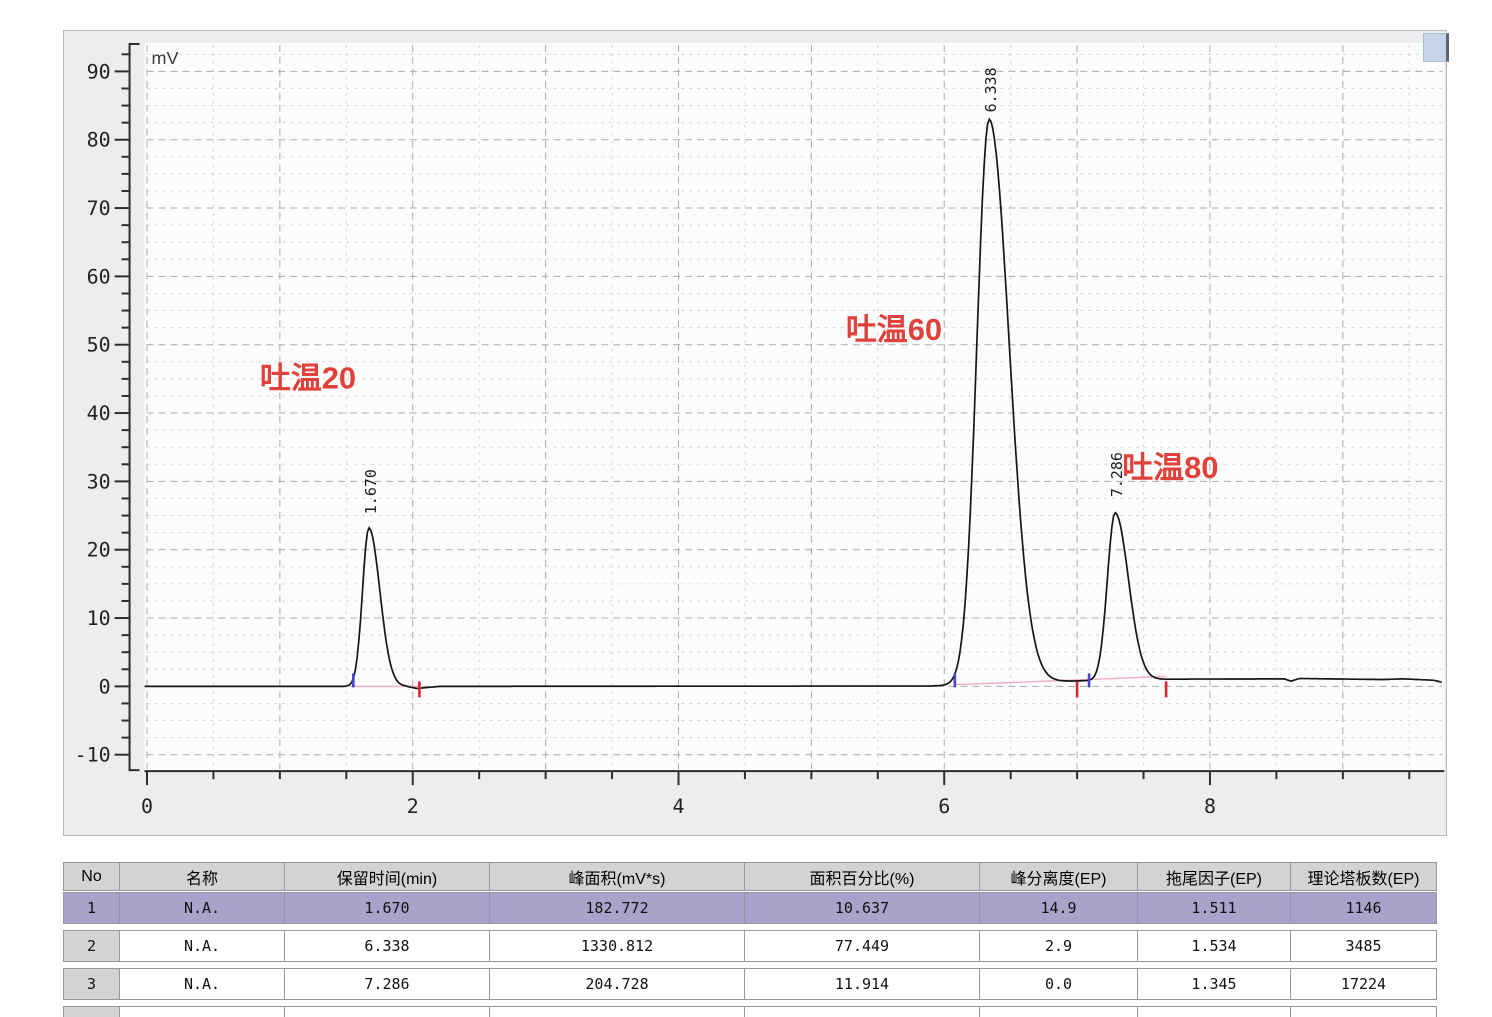 The image size is (1492, 1017). What do you see at coordinates (99, 618) in the screenshot?
I see `y-axis-tick-label: 10` at bounding box center [99, 618].